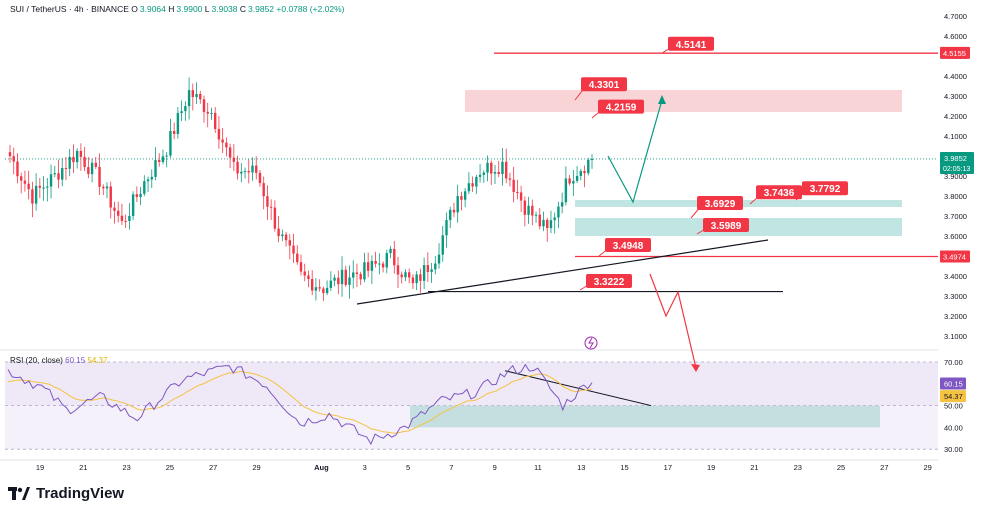 This screenshot has width=984, height=511. What do you see at coordinates (955, 36) in the screenshot?
I see `y-tick-label: 4.6000` at bounding box center [955, 36].